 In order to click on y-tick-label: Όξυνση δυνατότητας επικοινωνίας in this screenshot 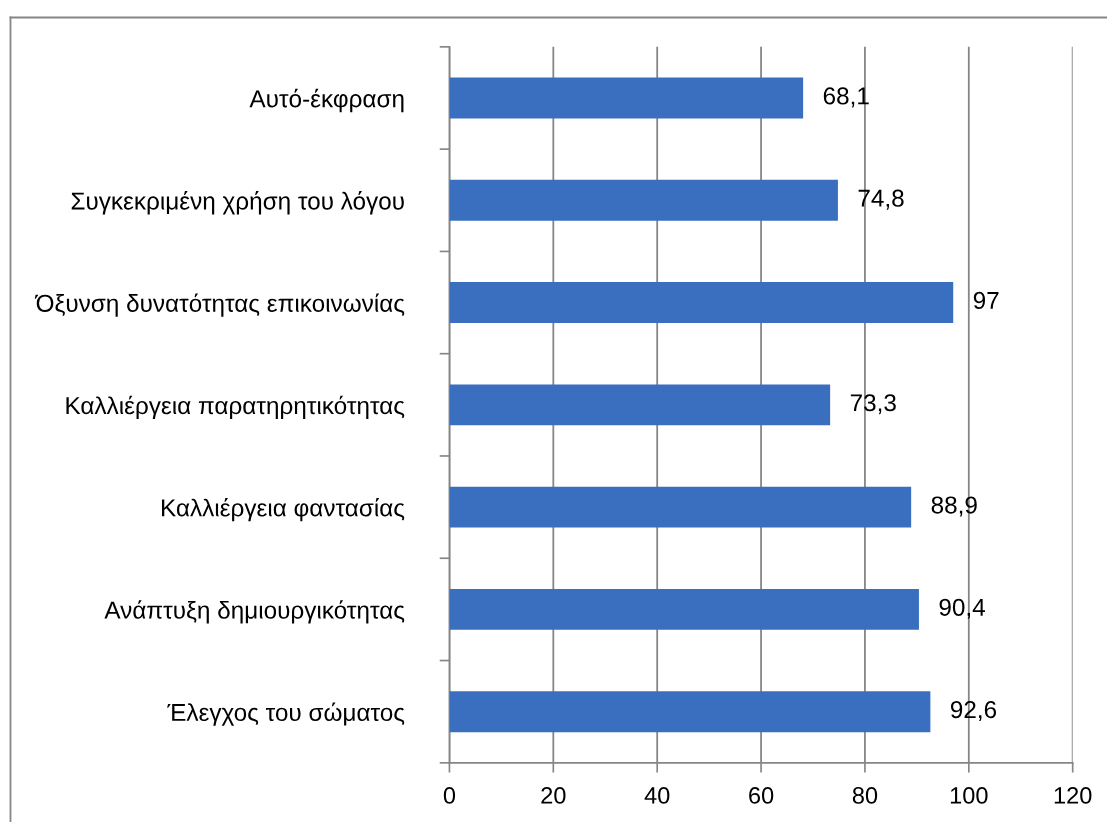, I will do `click(219, 305)`.